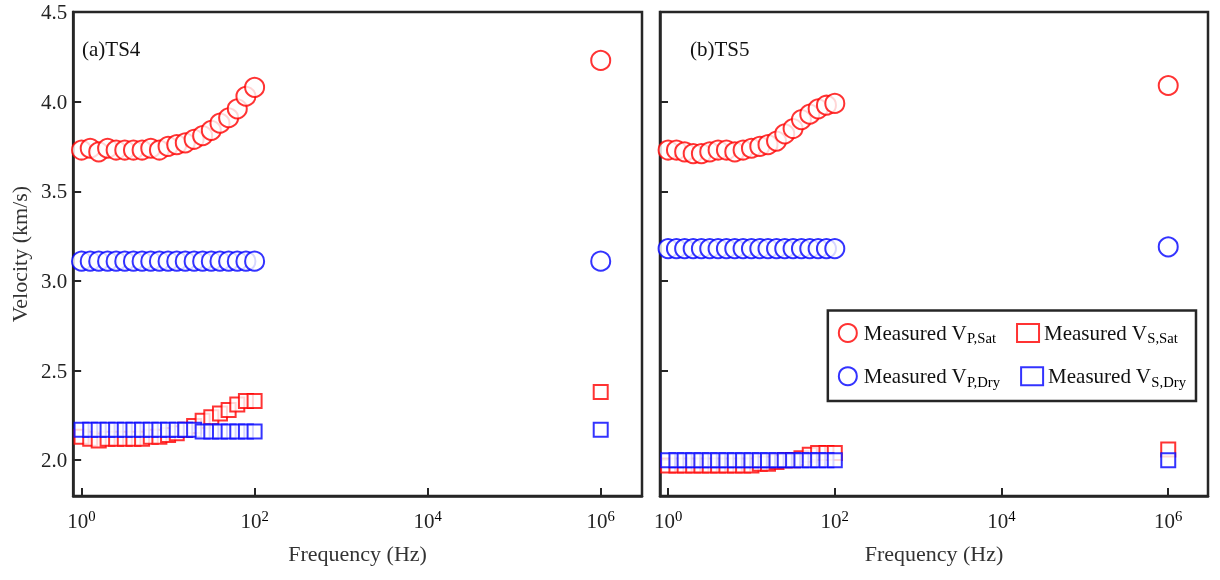 This screenshot has width=1220, height=580. Describe the element at coordinates (54, 280) in the screenshot. I see `y-tick-label: 3.0` at that location.